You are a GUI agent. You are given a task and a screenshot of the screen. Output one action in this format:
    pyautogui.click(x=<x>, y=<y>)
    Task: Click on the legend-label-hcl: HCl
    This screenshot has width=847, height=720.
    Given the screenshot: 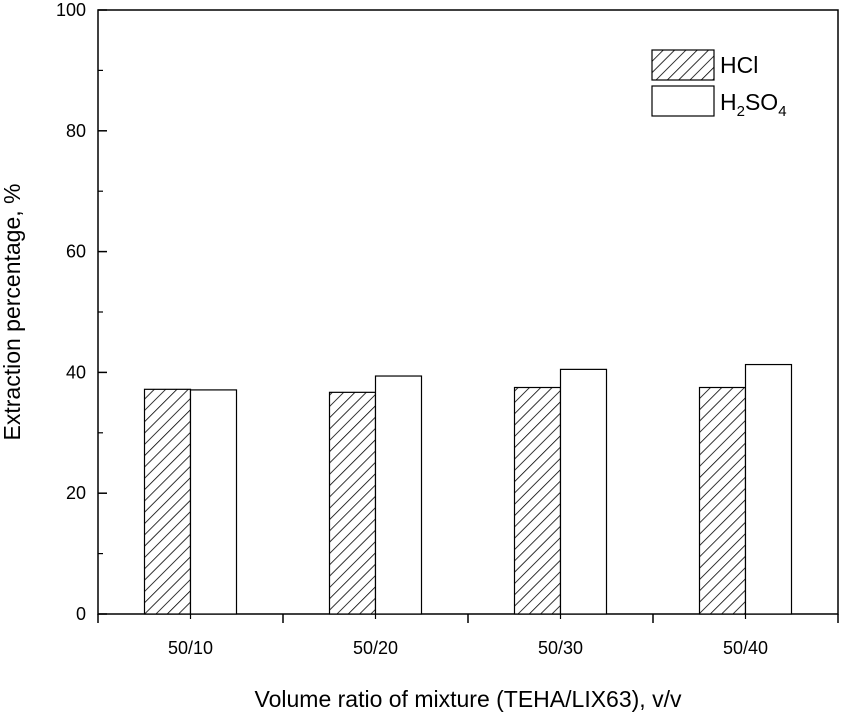 What is the action you would take?
    pyautogui.click(x=739, y=65)
    